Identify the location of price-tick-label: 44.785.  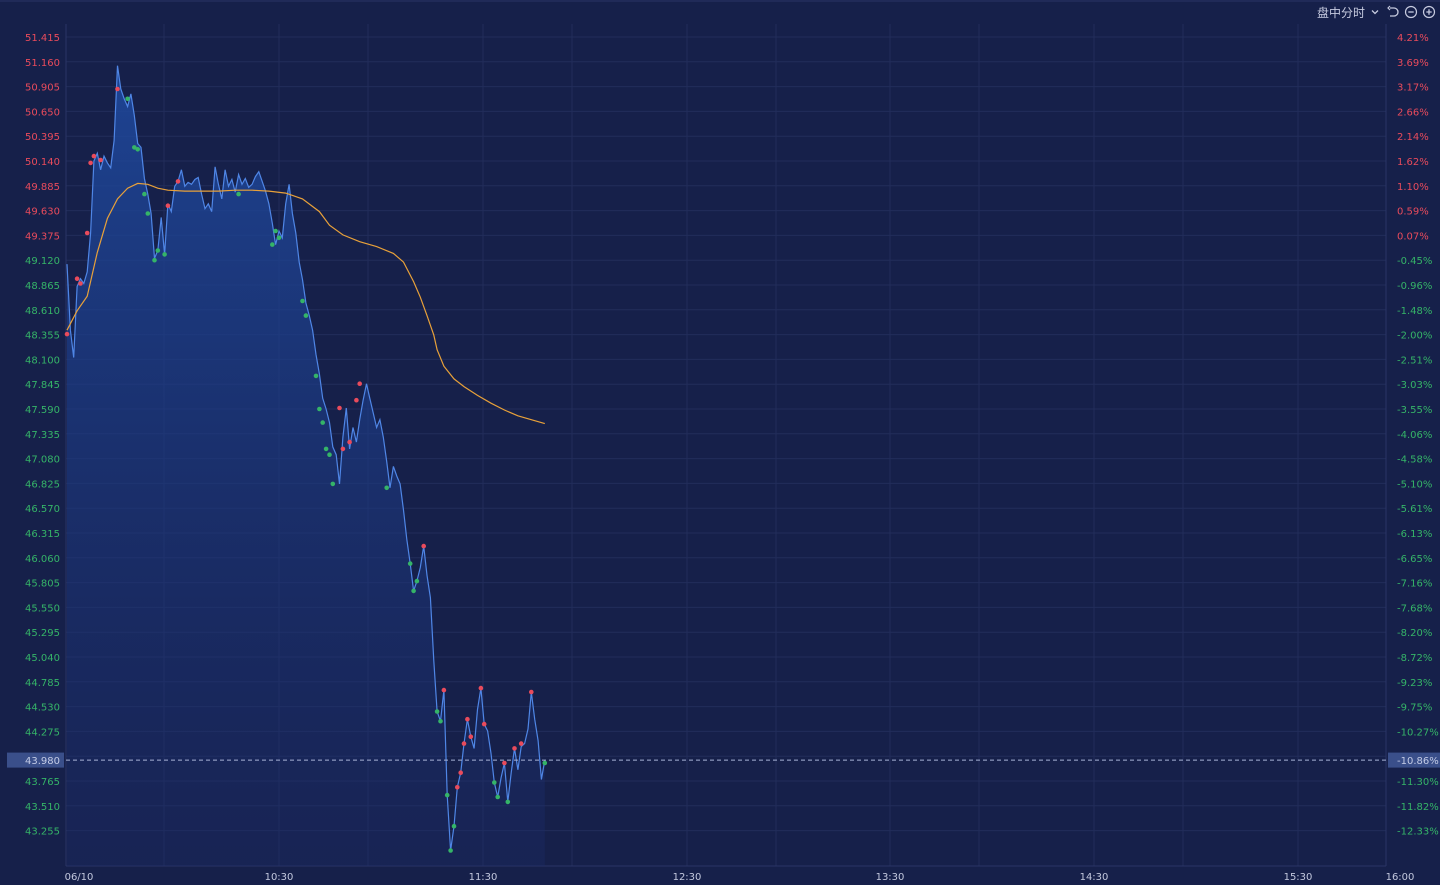
(42, 683).